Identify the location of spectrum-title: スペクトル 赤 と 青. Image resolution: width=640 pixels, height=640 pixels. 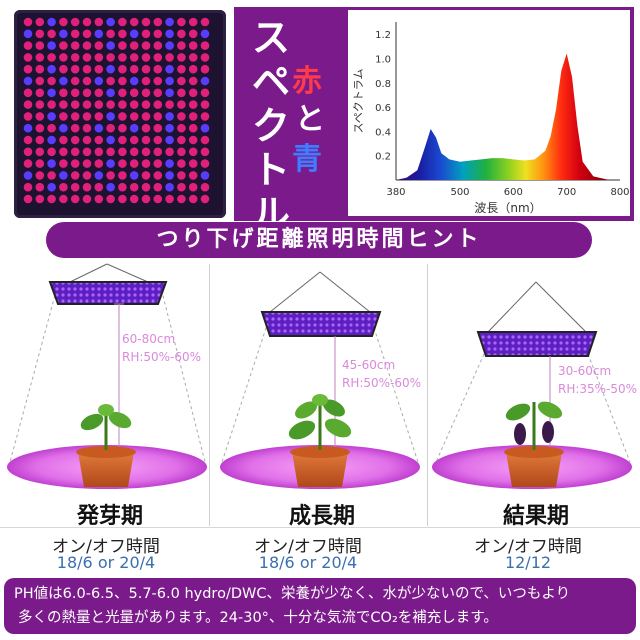
(292, 124).